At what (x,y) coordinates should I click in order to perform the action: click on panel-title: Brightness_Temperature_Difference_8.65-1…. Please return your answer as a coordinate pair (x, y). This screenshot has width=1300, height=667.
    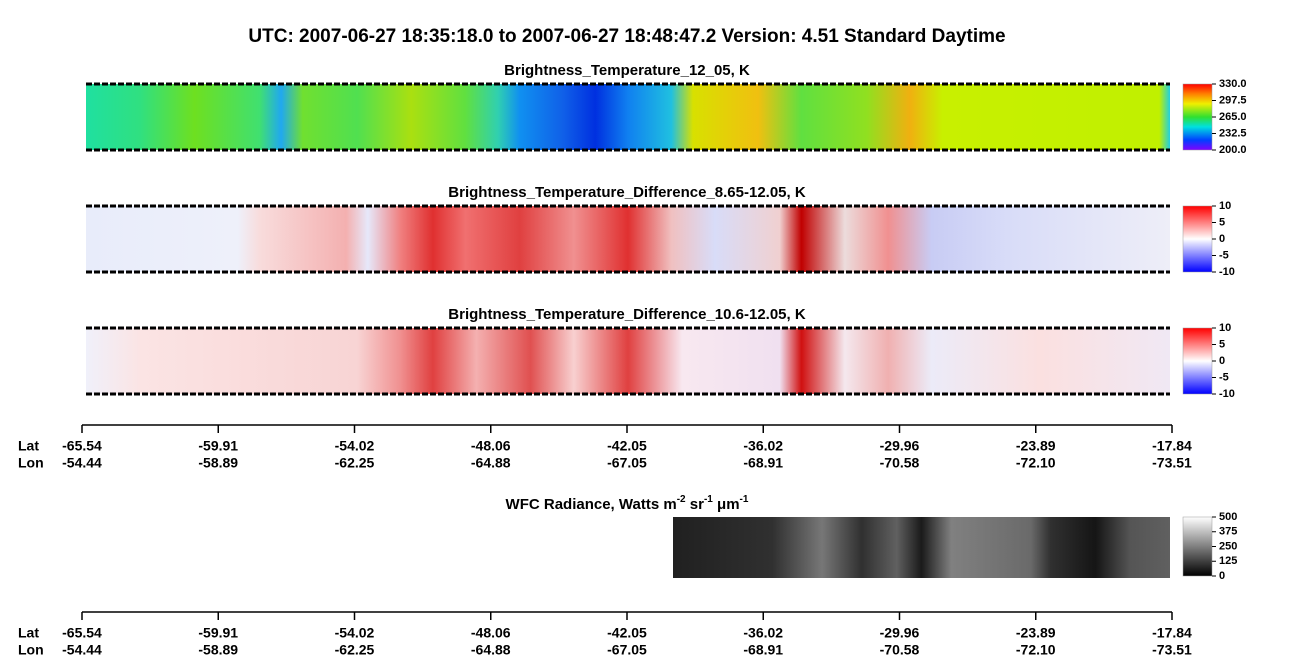
    Looking at the image, I should click on (627, 192).